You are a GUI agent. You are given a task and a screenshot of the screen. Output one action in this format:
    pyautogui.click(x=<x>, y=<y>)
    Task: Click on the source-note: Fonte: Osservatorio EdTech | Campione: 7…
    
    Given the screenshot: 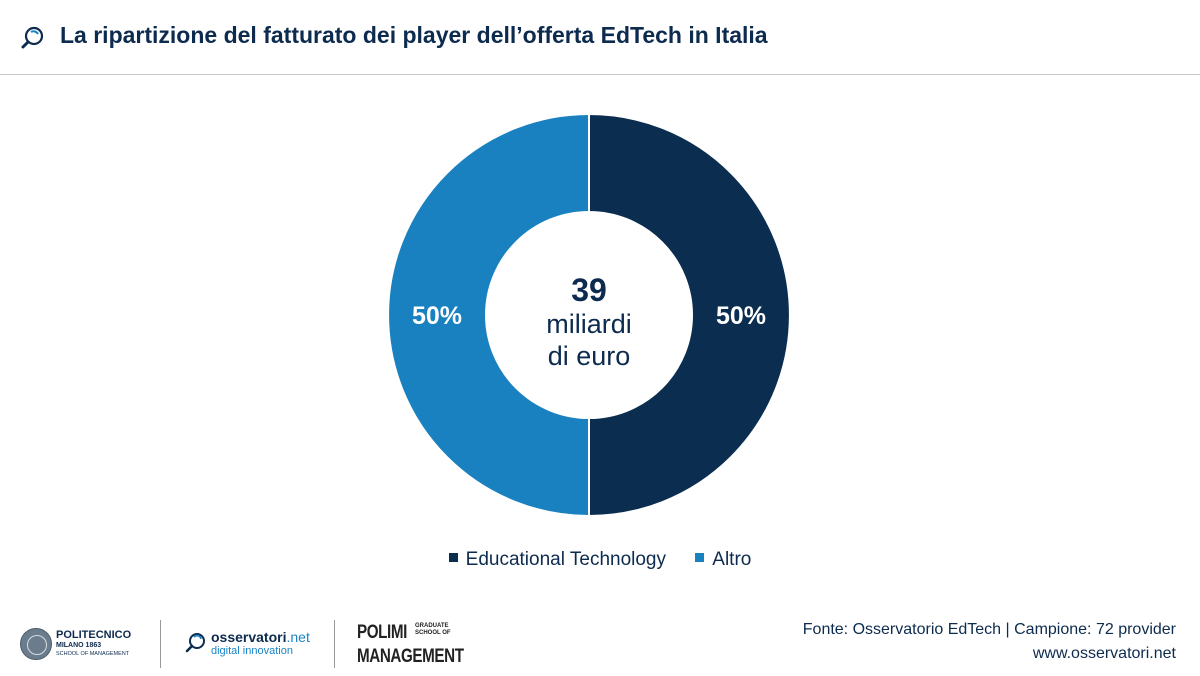 What is the action you would take?
    pyautogui.click(x=989, y=642)
    